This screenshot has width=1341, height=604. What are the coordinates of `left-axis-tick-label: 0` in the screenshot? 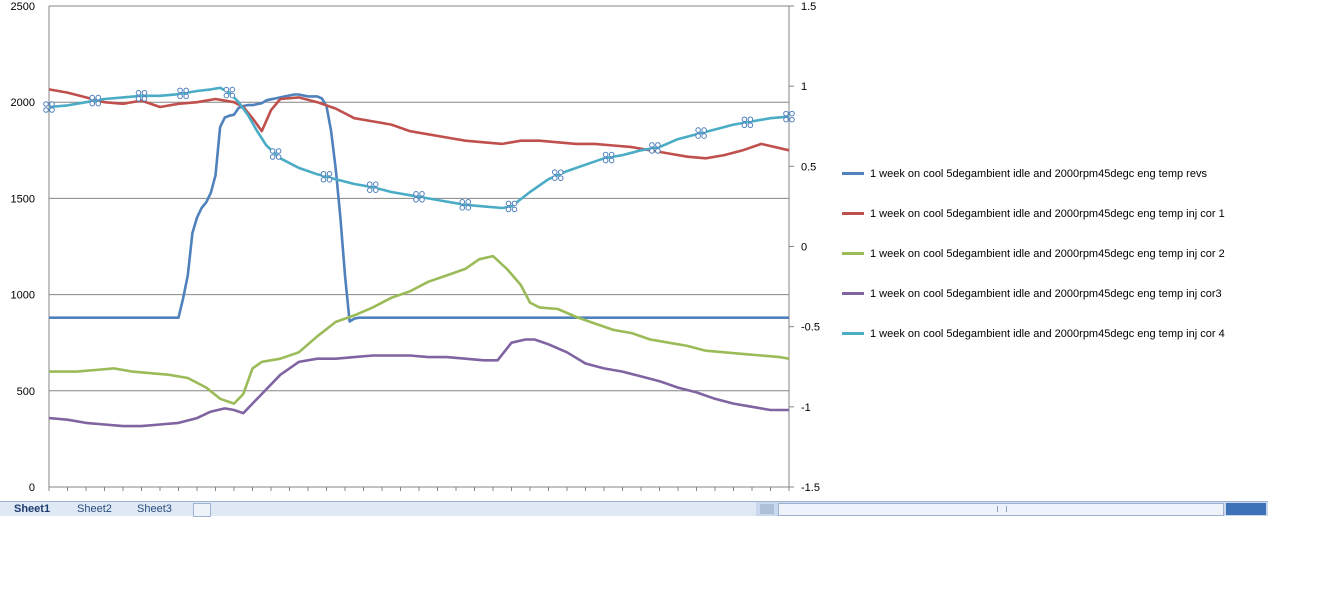 It's located at (32, 488).